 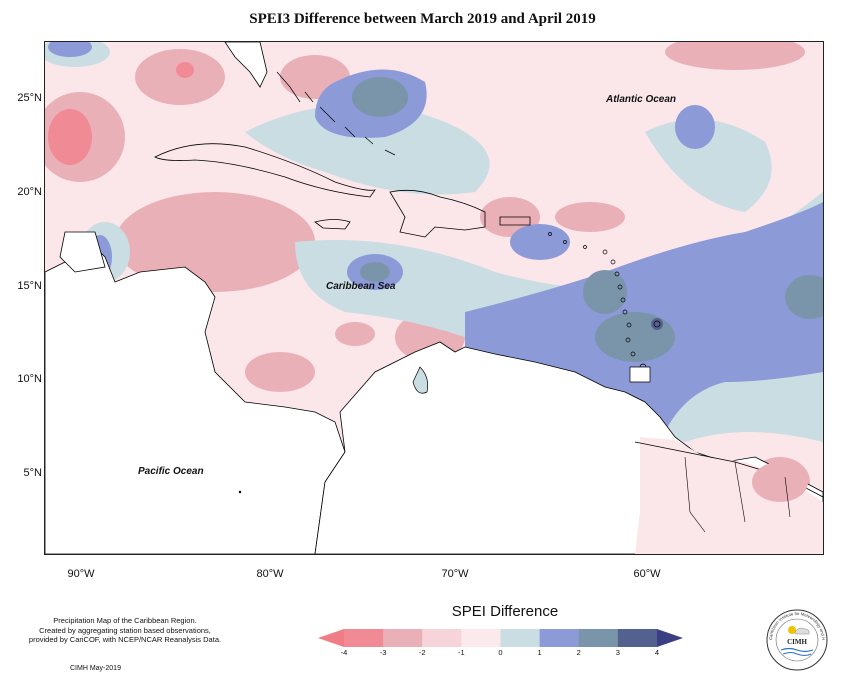 I want to click on jamaica-outline, so click(x=332, y=224).